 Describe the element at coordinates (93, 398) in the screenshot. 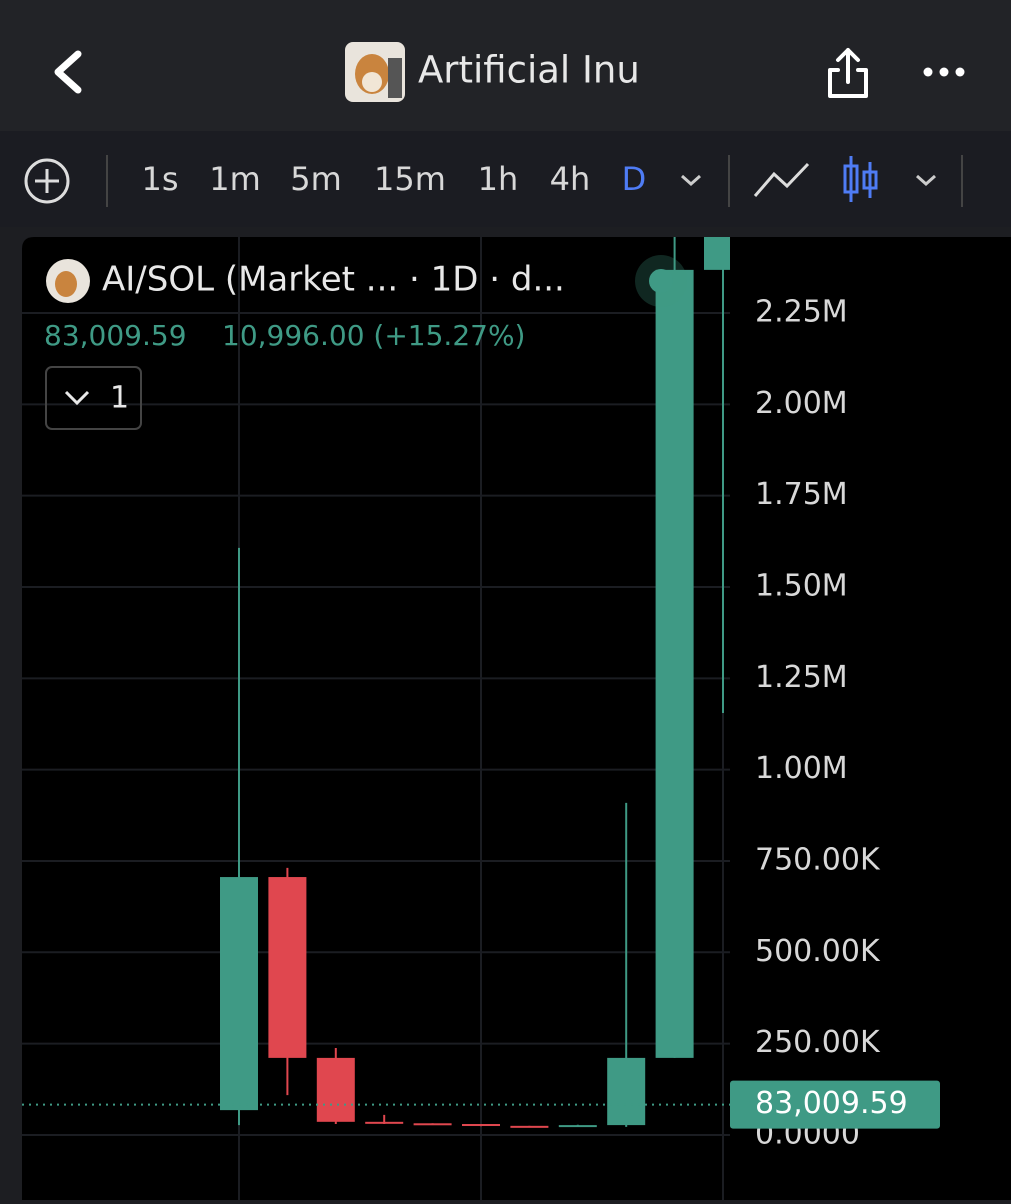

I see `indicator-toggle` at that location.